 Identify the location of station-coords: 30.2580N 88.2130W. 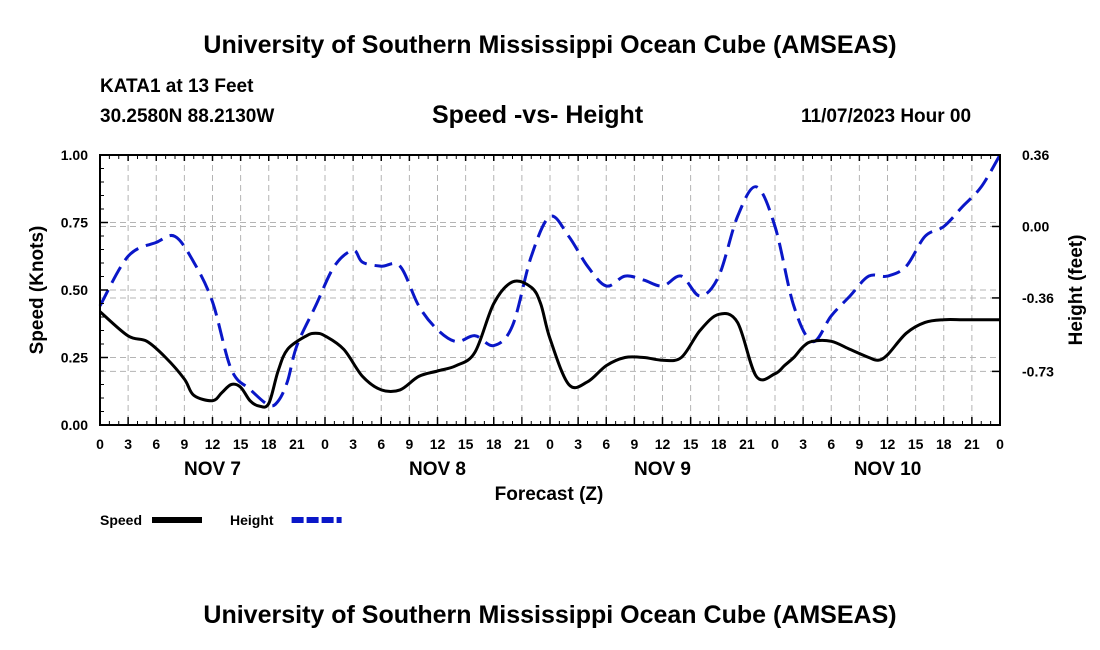
(187, 116).